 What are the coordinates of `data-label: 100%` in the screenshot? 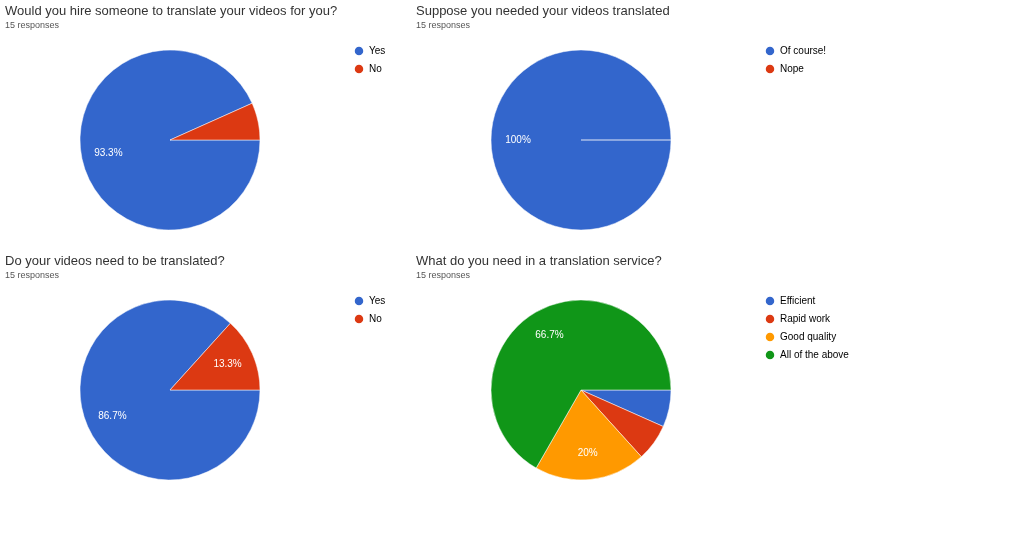 It's located at (518, 139).